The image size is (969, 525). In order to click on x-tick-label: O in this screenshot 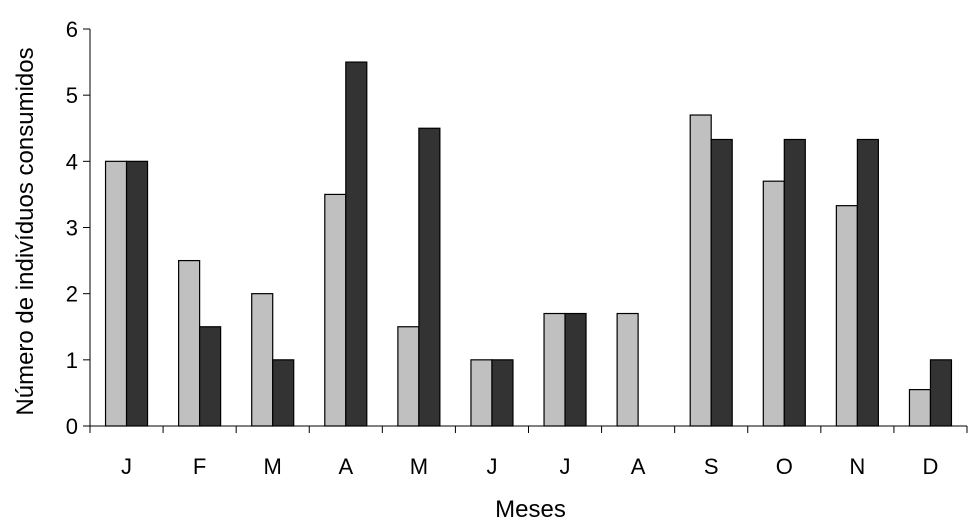, I will do `click(784, 466)`.